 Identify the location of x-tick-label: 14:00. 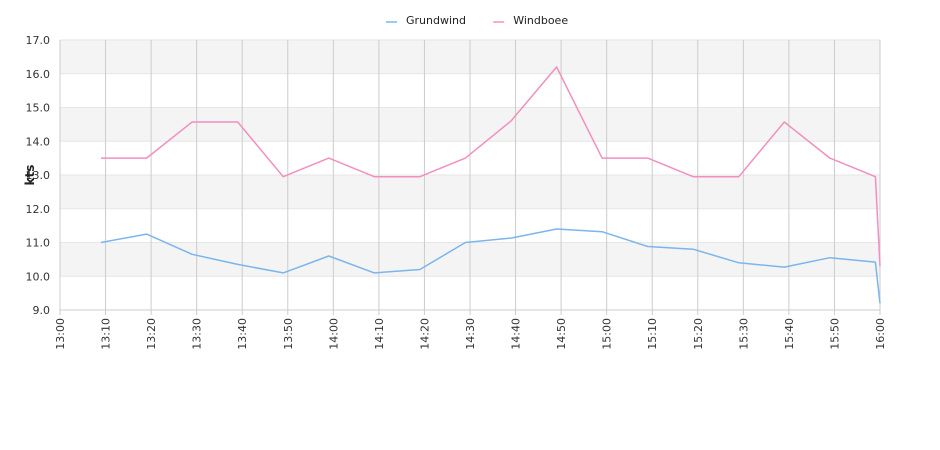
(333, 334).